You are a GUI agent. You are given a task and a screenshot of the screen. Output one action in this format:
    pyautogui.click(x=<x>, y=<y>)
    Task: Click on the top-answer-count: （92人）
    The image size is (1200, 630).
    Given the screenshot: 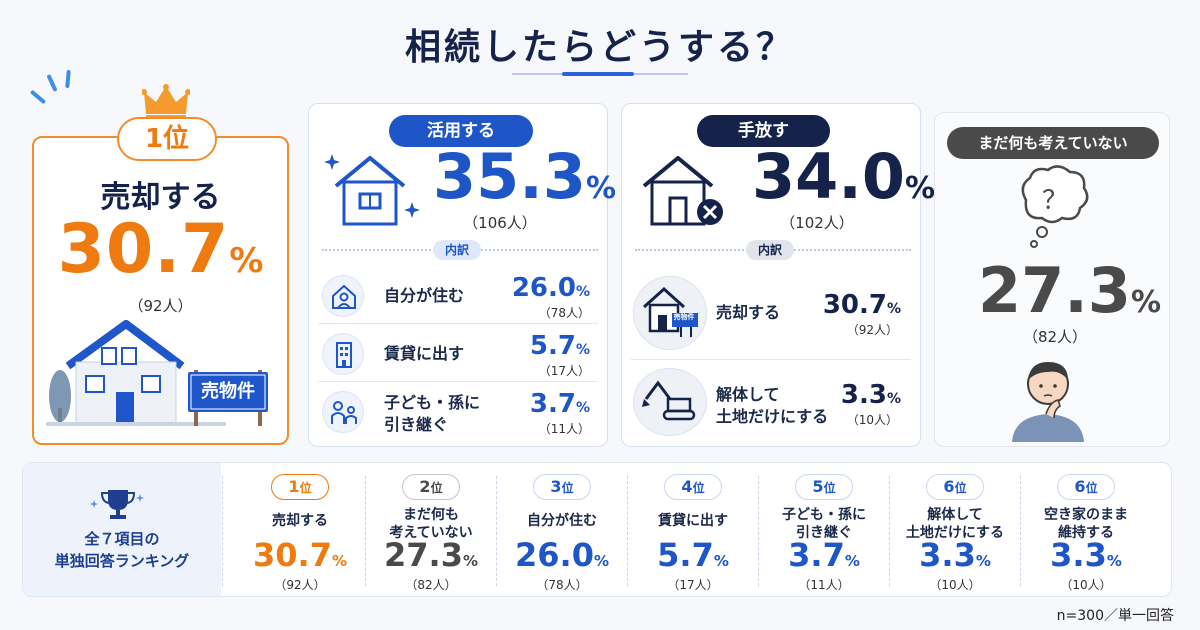 What is the action you would take?
    pyautogui.click(x=160, y=306)
    